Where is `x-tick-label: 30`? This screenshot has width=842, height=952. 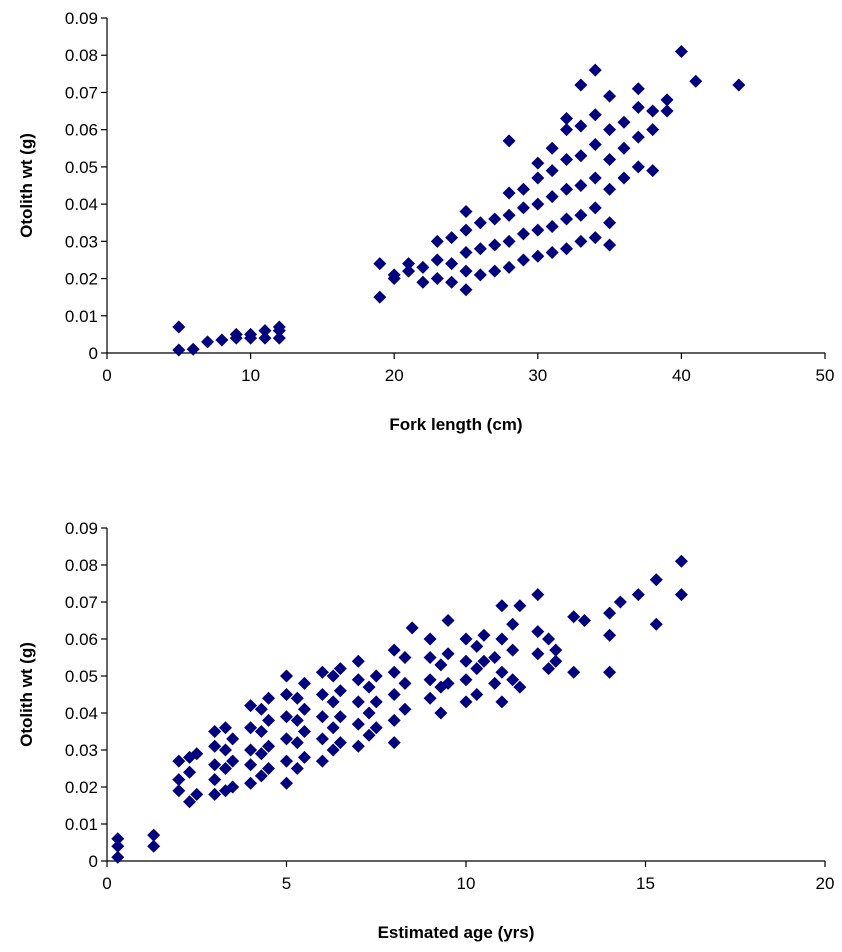
x-tick-label: 30 is located at coordinates (537, 375).